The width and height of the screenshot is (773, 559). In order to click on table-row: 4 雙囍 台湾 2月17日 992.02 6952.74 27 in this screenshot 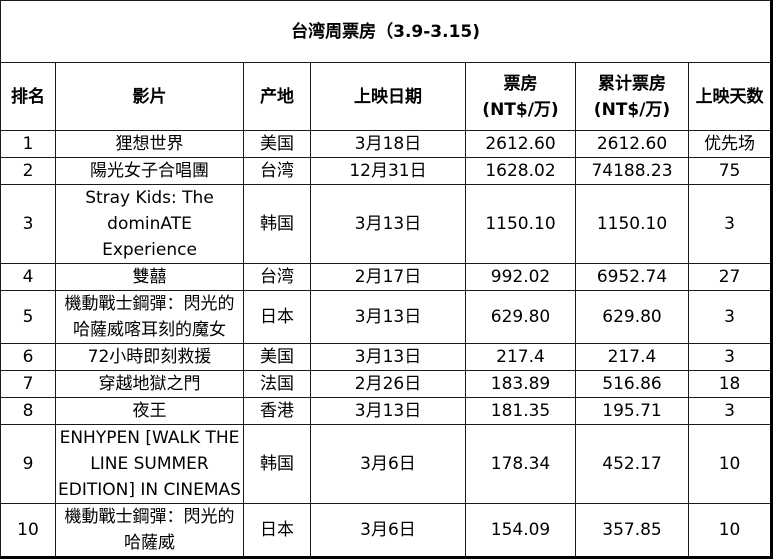, I will do `click(386, 277)`.